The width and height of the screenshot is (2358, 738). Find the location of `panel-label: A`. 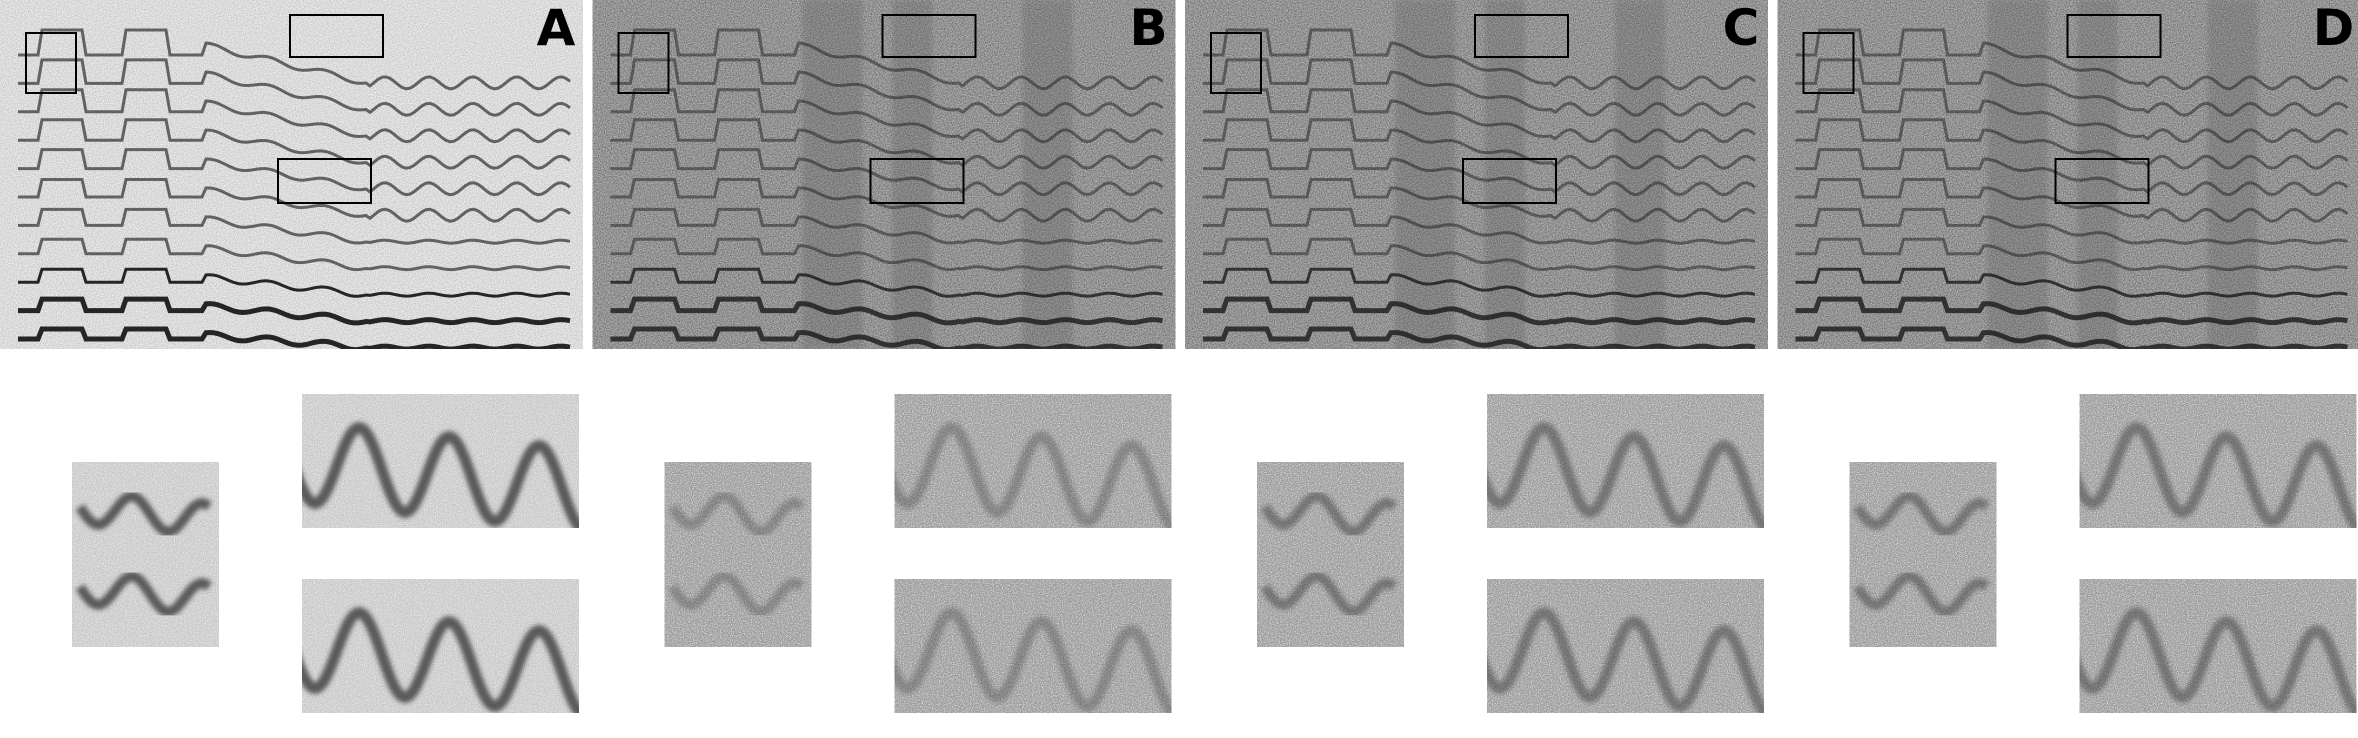

panel-label: A is located at coordinates (556, 28).